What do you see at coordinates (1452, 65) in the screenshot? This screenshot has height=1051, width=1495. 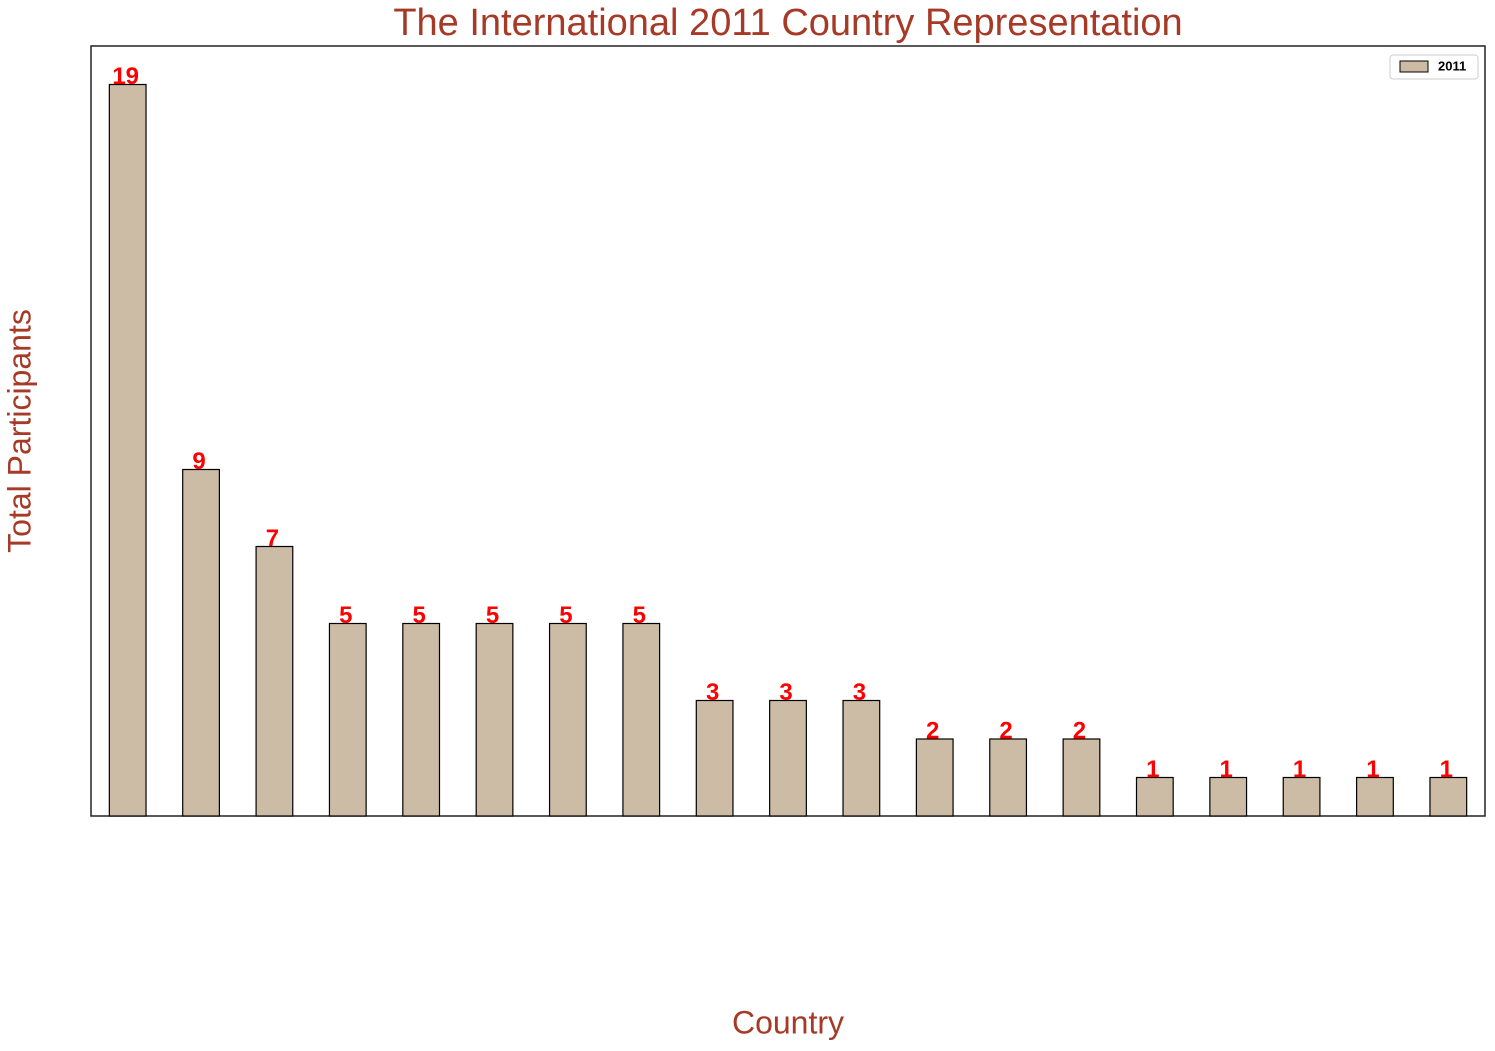 I see `legend-label: 2011` at bounding box center [1452, 65].